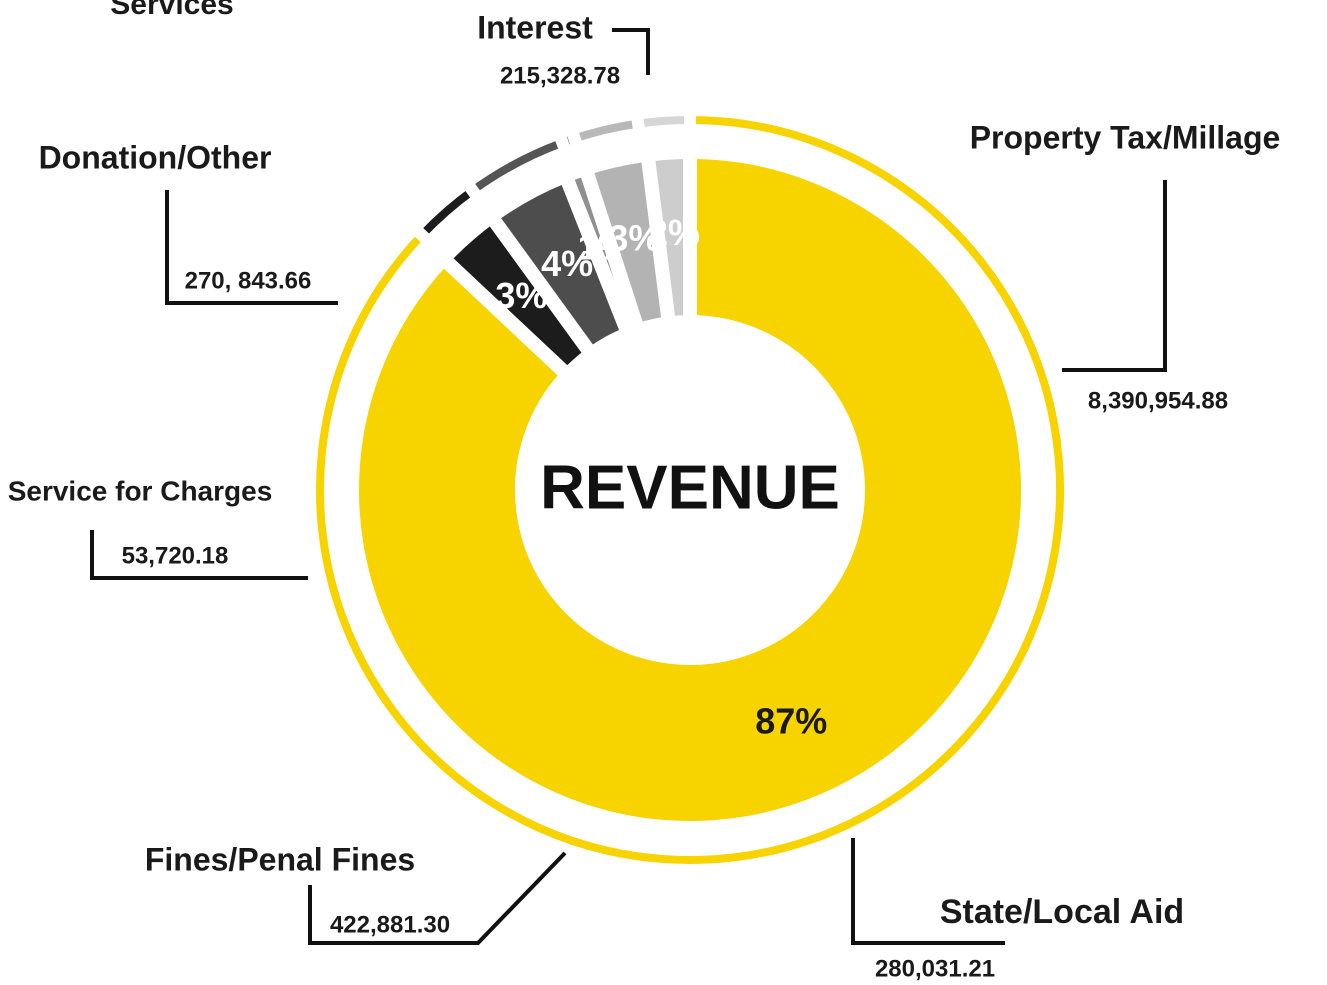 The height and width of the screenshot is (985, 1327). Describe the element at coordinates (280, 859) in the screenshot. I see `category-label: Fines/Penal Fines` at that location.